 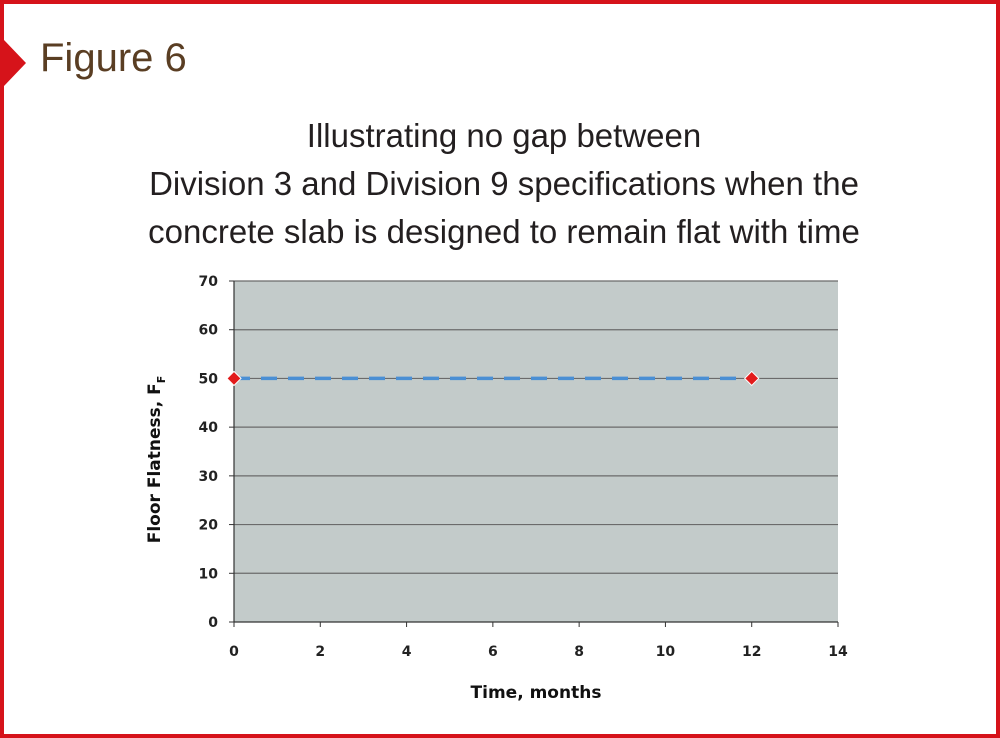 What do you see at coordinates (161, 380) in the screenshot?
I see `y-axis-title-subscript: F` at bounding box center [161, 380].